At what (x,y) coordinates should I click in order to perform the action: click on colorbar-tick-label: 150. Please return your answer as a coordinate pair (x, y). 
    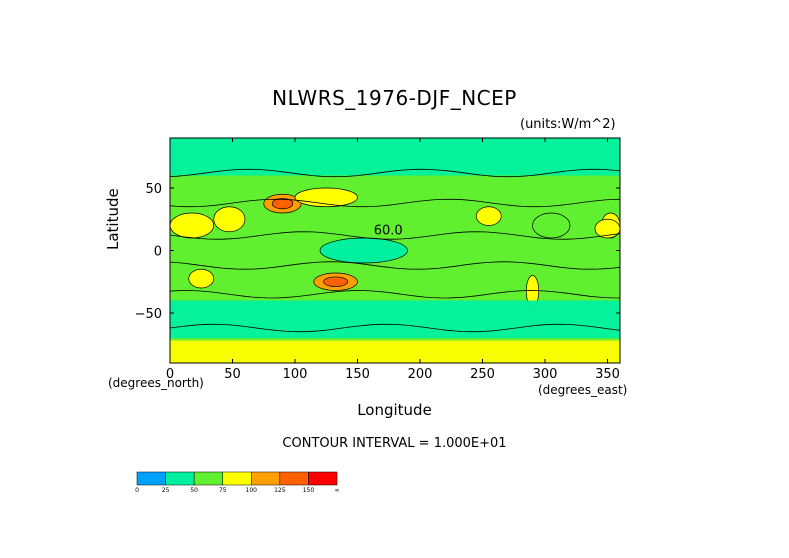
    Looking at the image, I should click on (309, 490).